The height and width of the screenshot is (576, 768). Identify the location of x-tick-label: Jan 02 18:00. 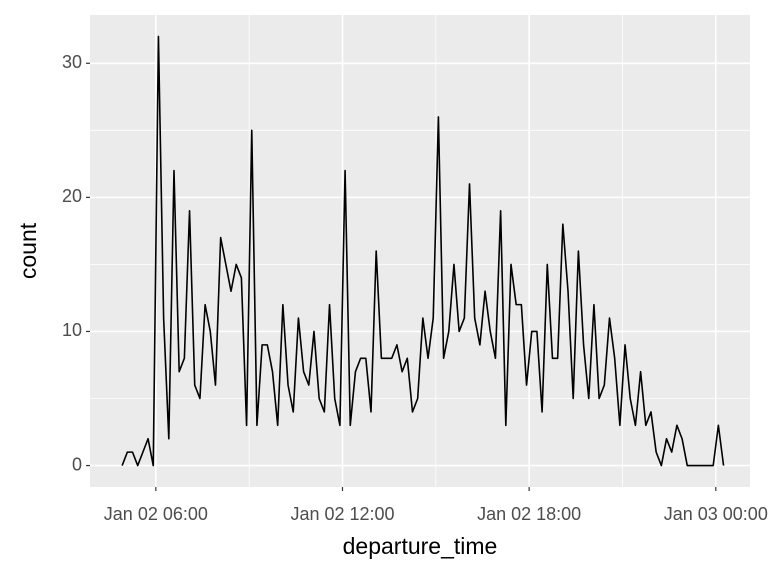
(529, 514).